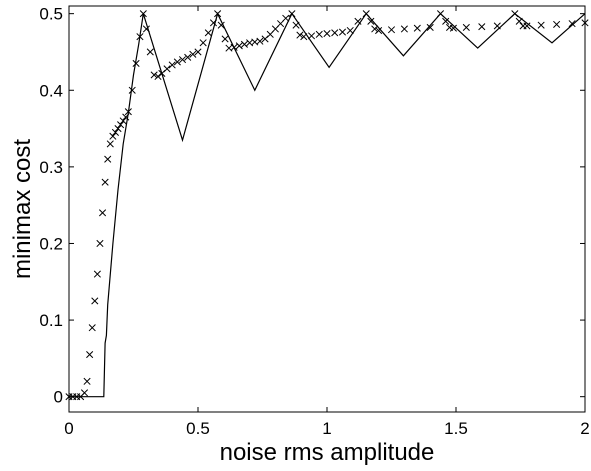 The width and height of the screenshot is (591, 471). I want to click on y-tick-label: 0, so click(58, 397).